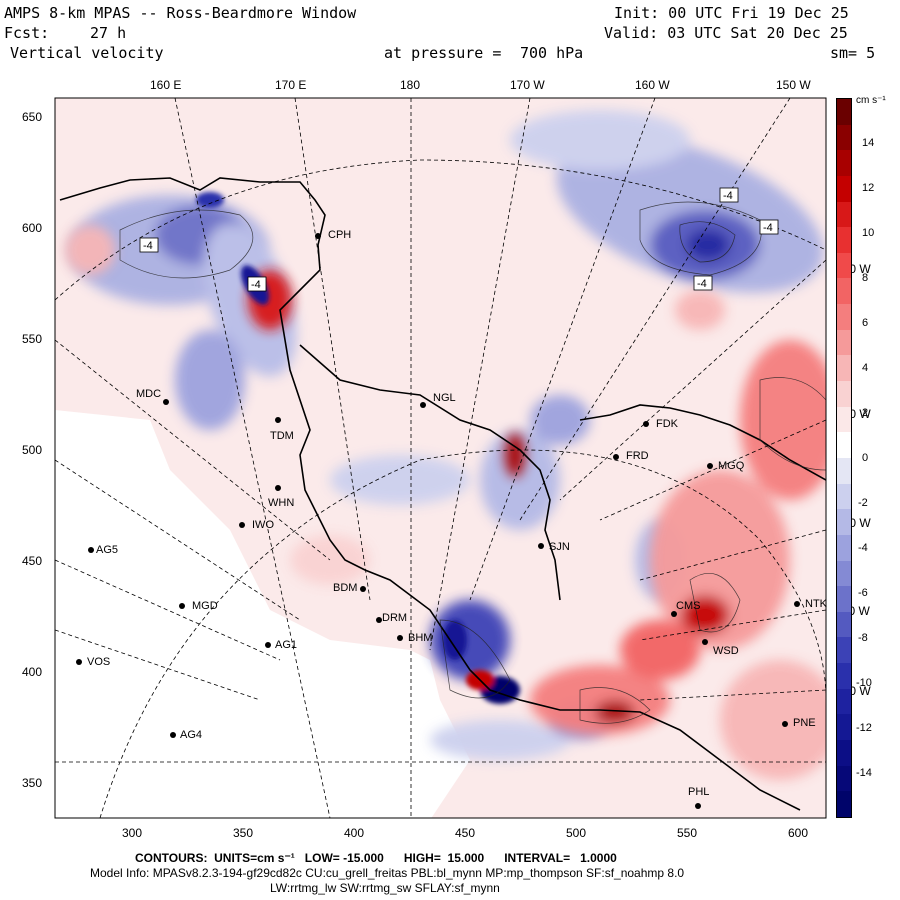  I want to click on colorbar-label: 2, so click(865, 413).